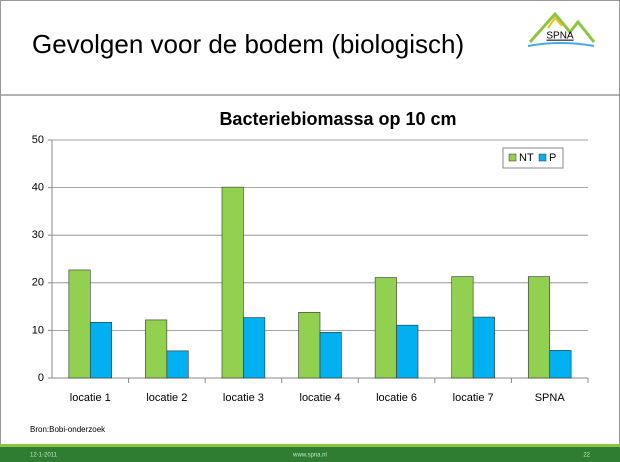  Describe the element at coordinates (320, 398) in the screenshot. I see `x-tick-label: locatie 4` at that location.